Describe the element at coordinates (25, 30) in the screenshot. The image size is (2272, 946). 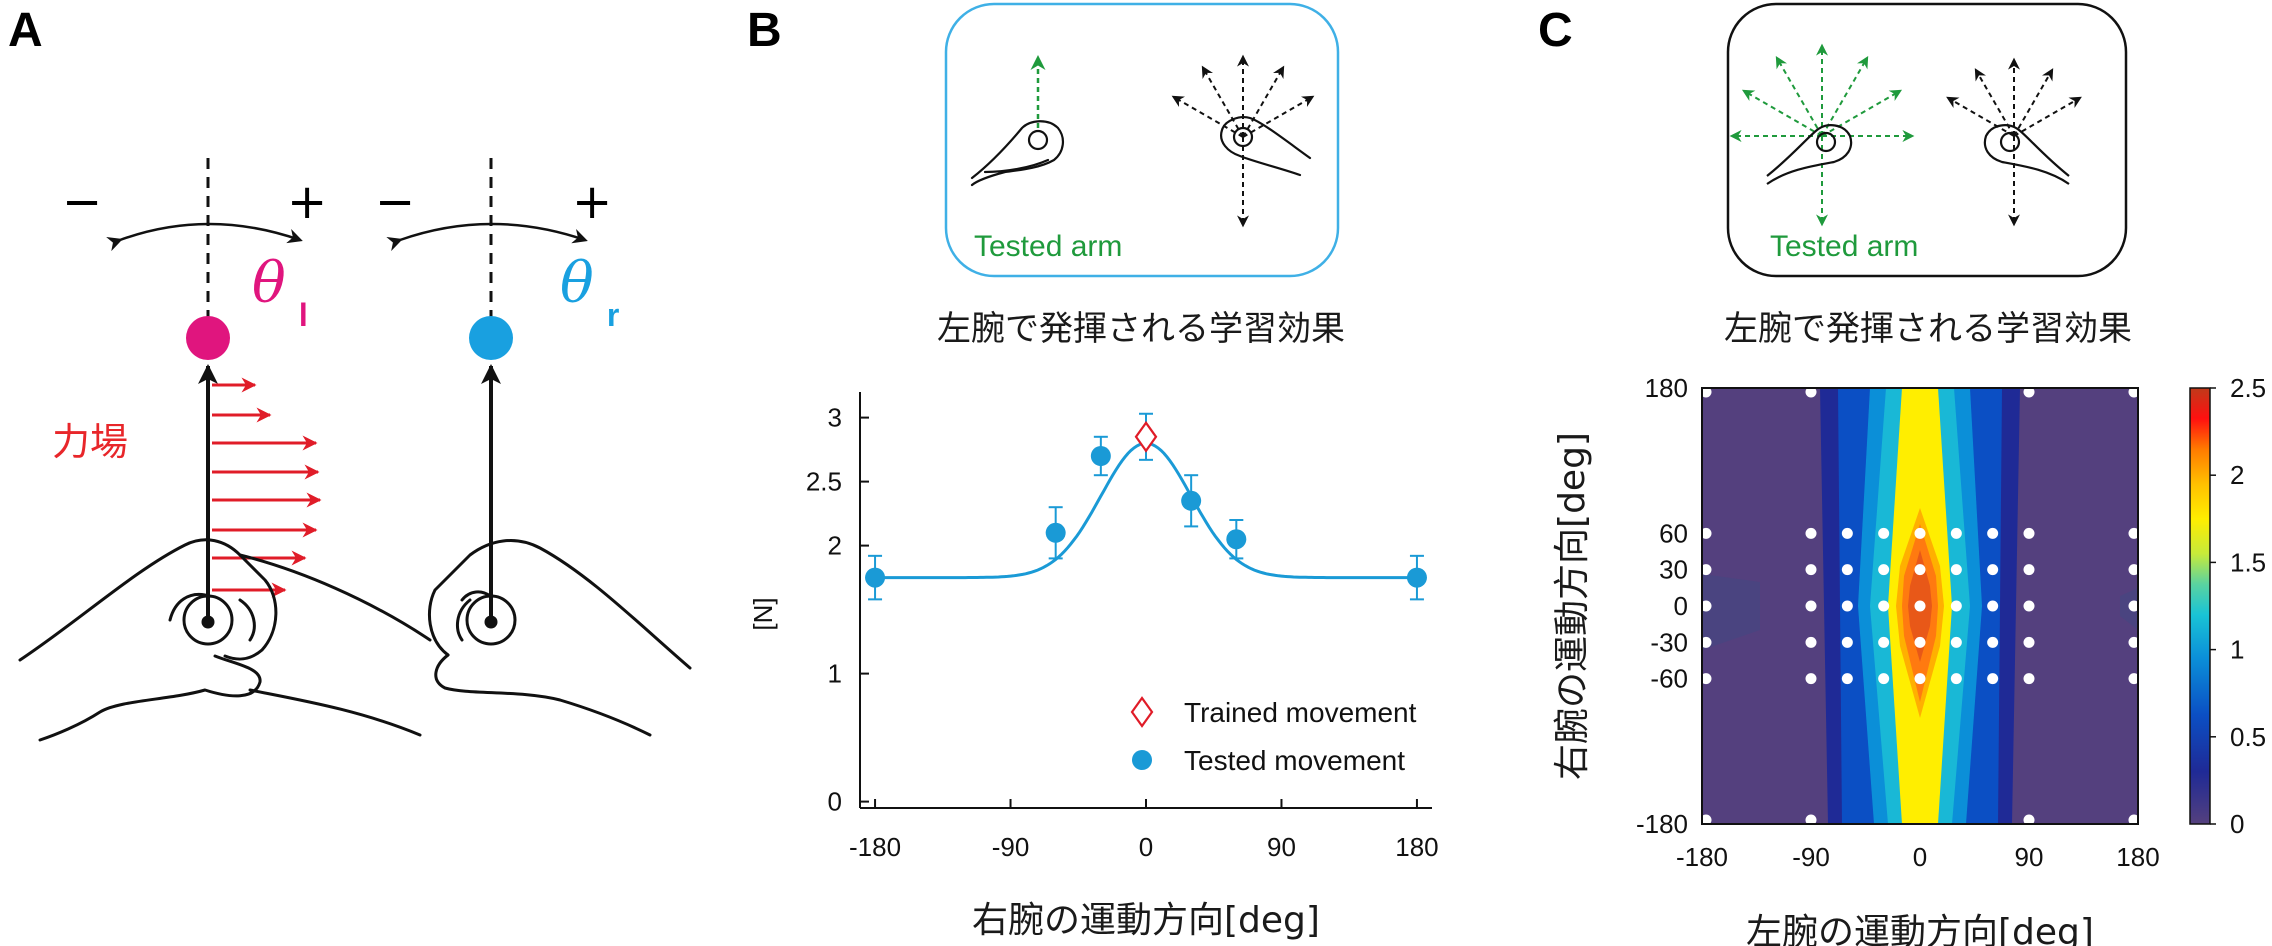
I see `panel-letter-a: A` at that location.